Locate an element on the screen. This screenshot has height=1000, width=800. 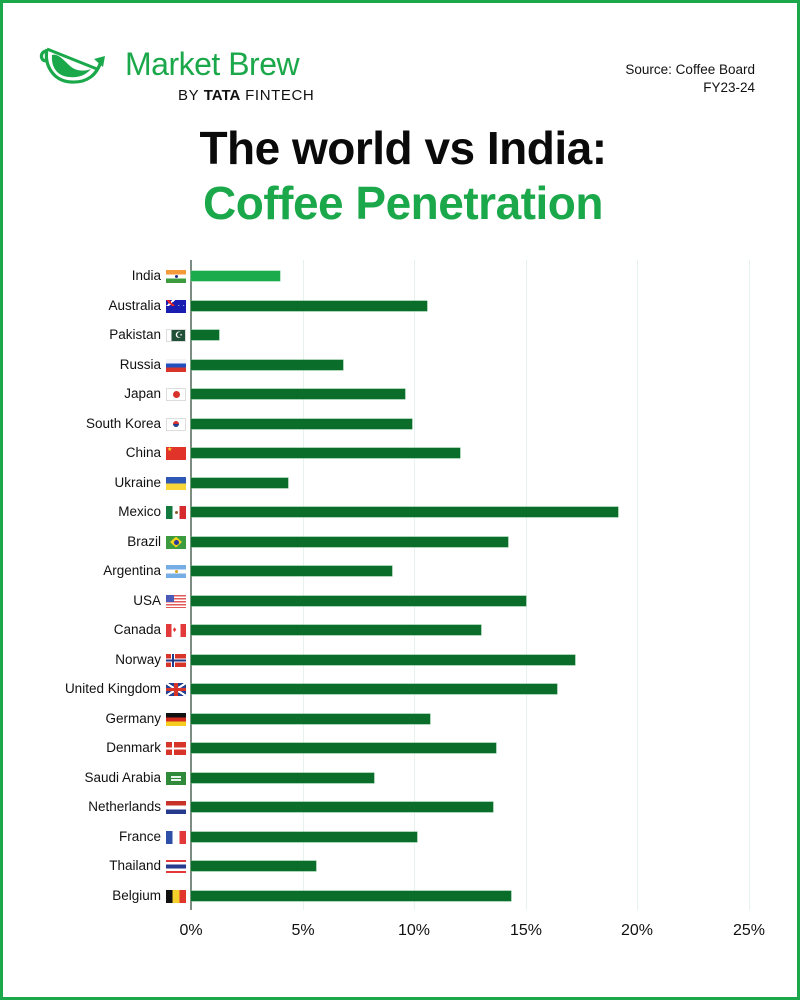
chart-row: Netherlands is located at coordinates (400, 807).